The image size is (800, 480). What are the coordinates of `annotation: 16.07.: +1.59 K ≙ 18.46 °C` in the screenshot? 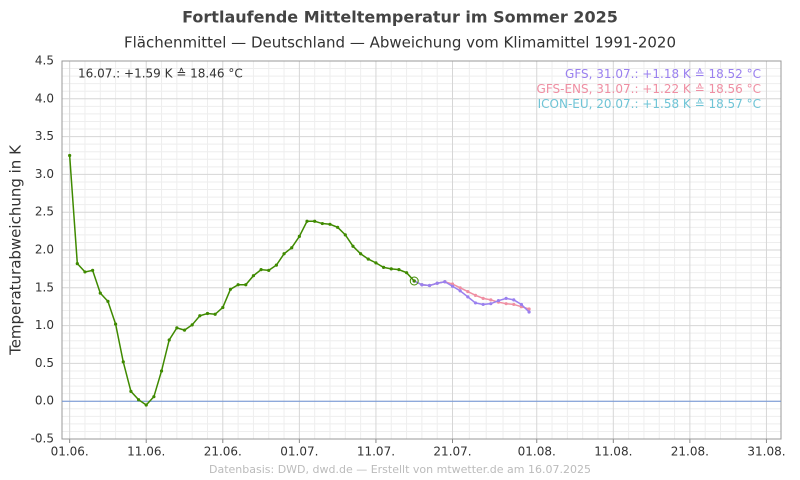 It's located at (160, 74).